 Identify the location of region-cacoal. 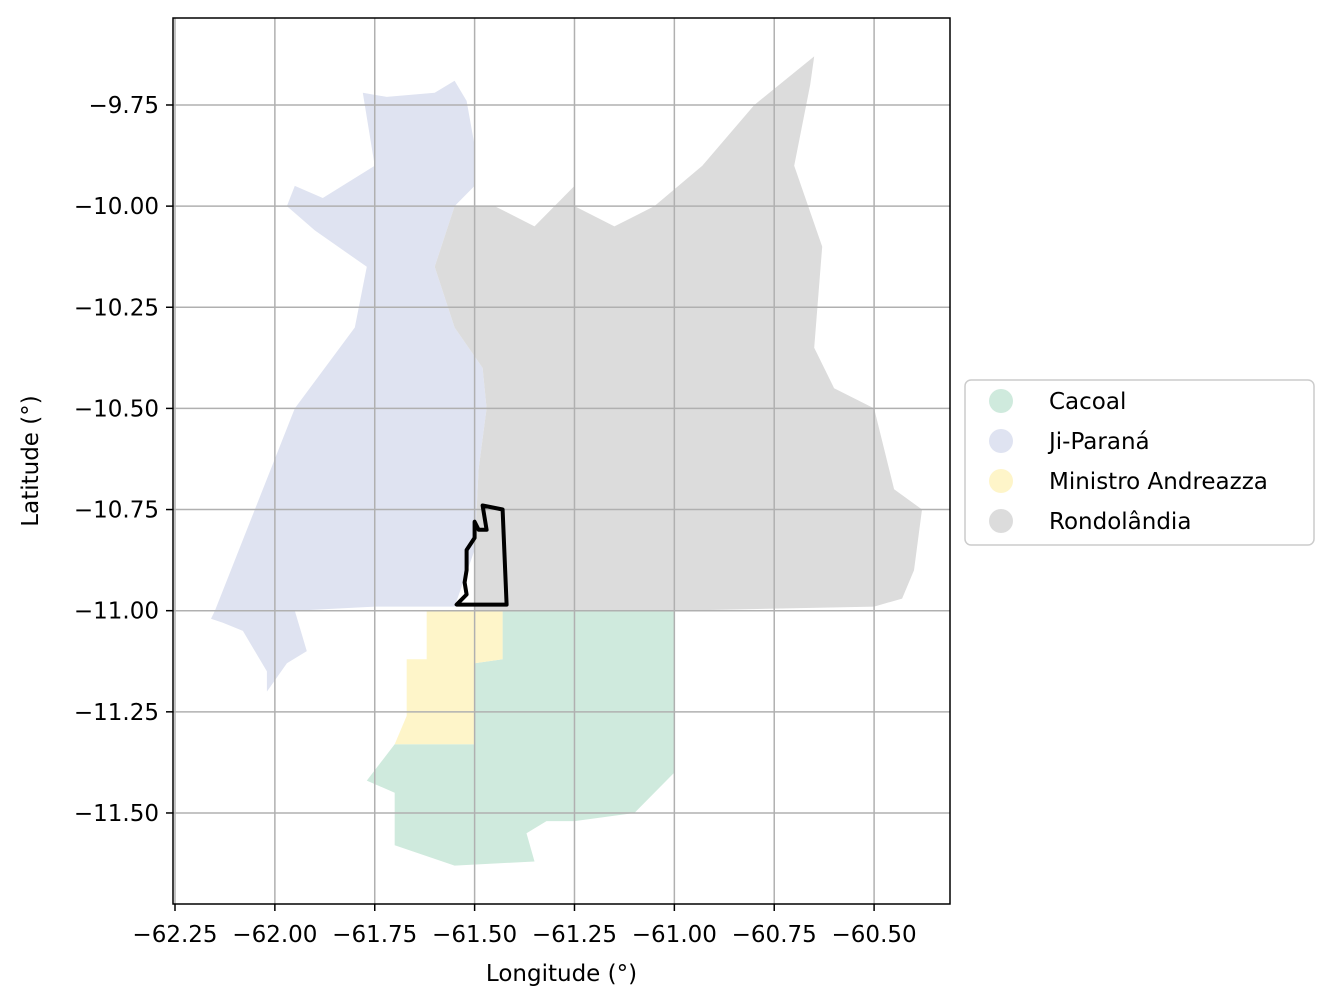
(520, 738).